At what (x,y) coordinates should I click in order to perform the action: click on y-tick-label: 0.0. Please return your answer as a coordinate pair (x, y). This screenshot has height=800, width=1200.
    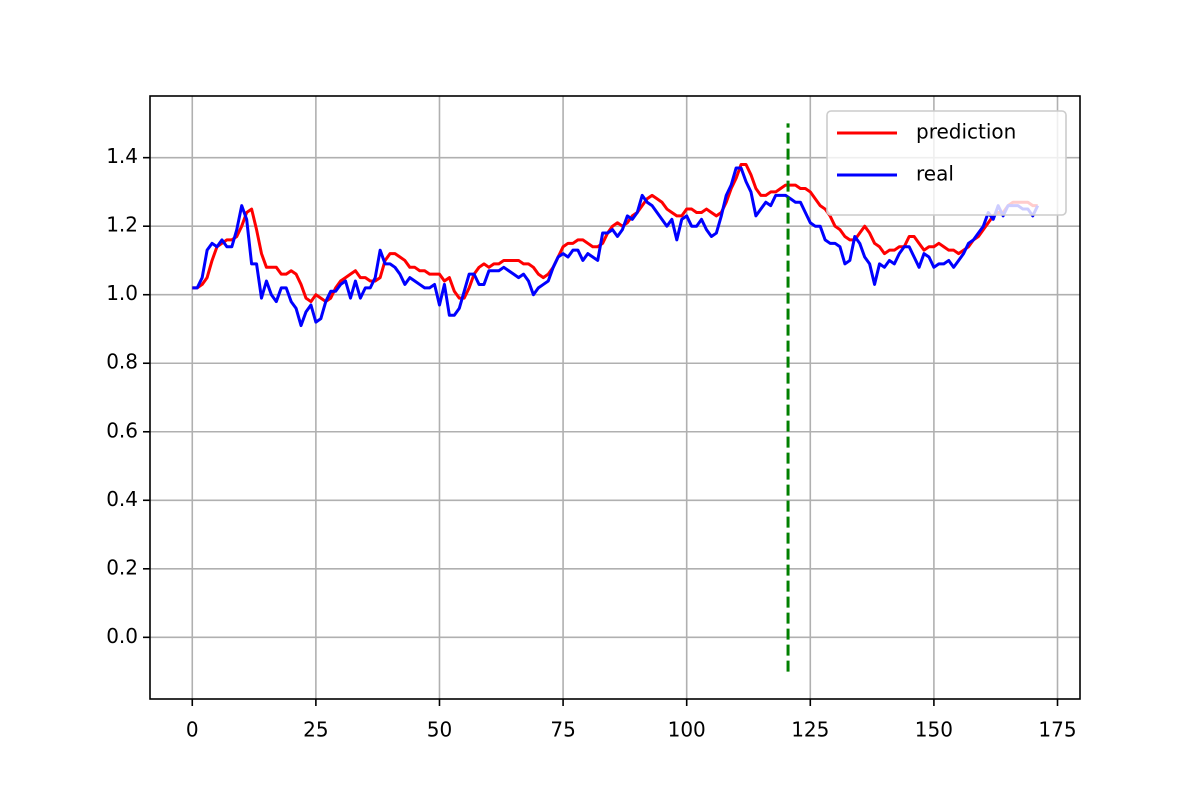
    Looking at the image, I should click on (122, 636).